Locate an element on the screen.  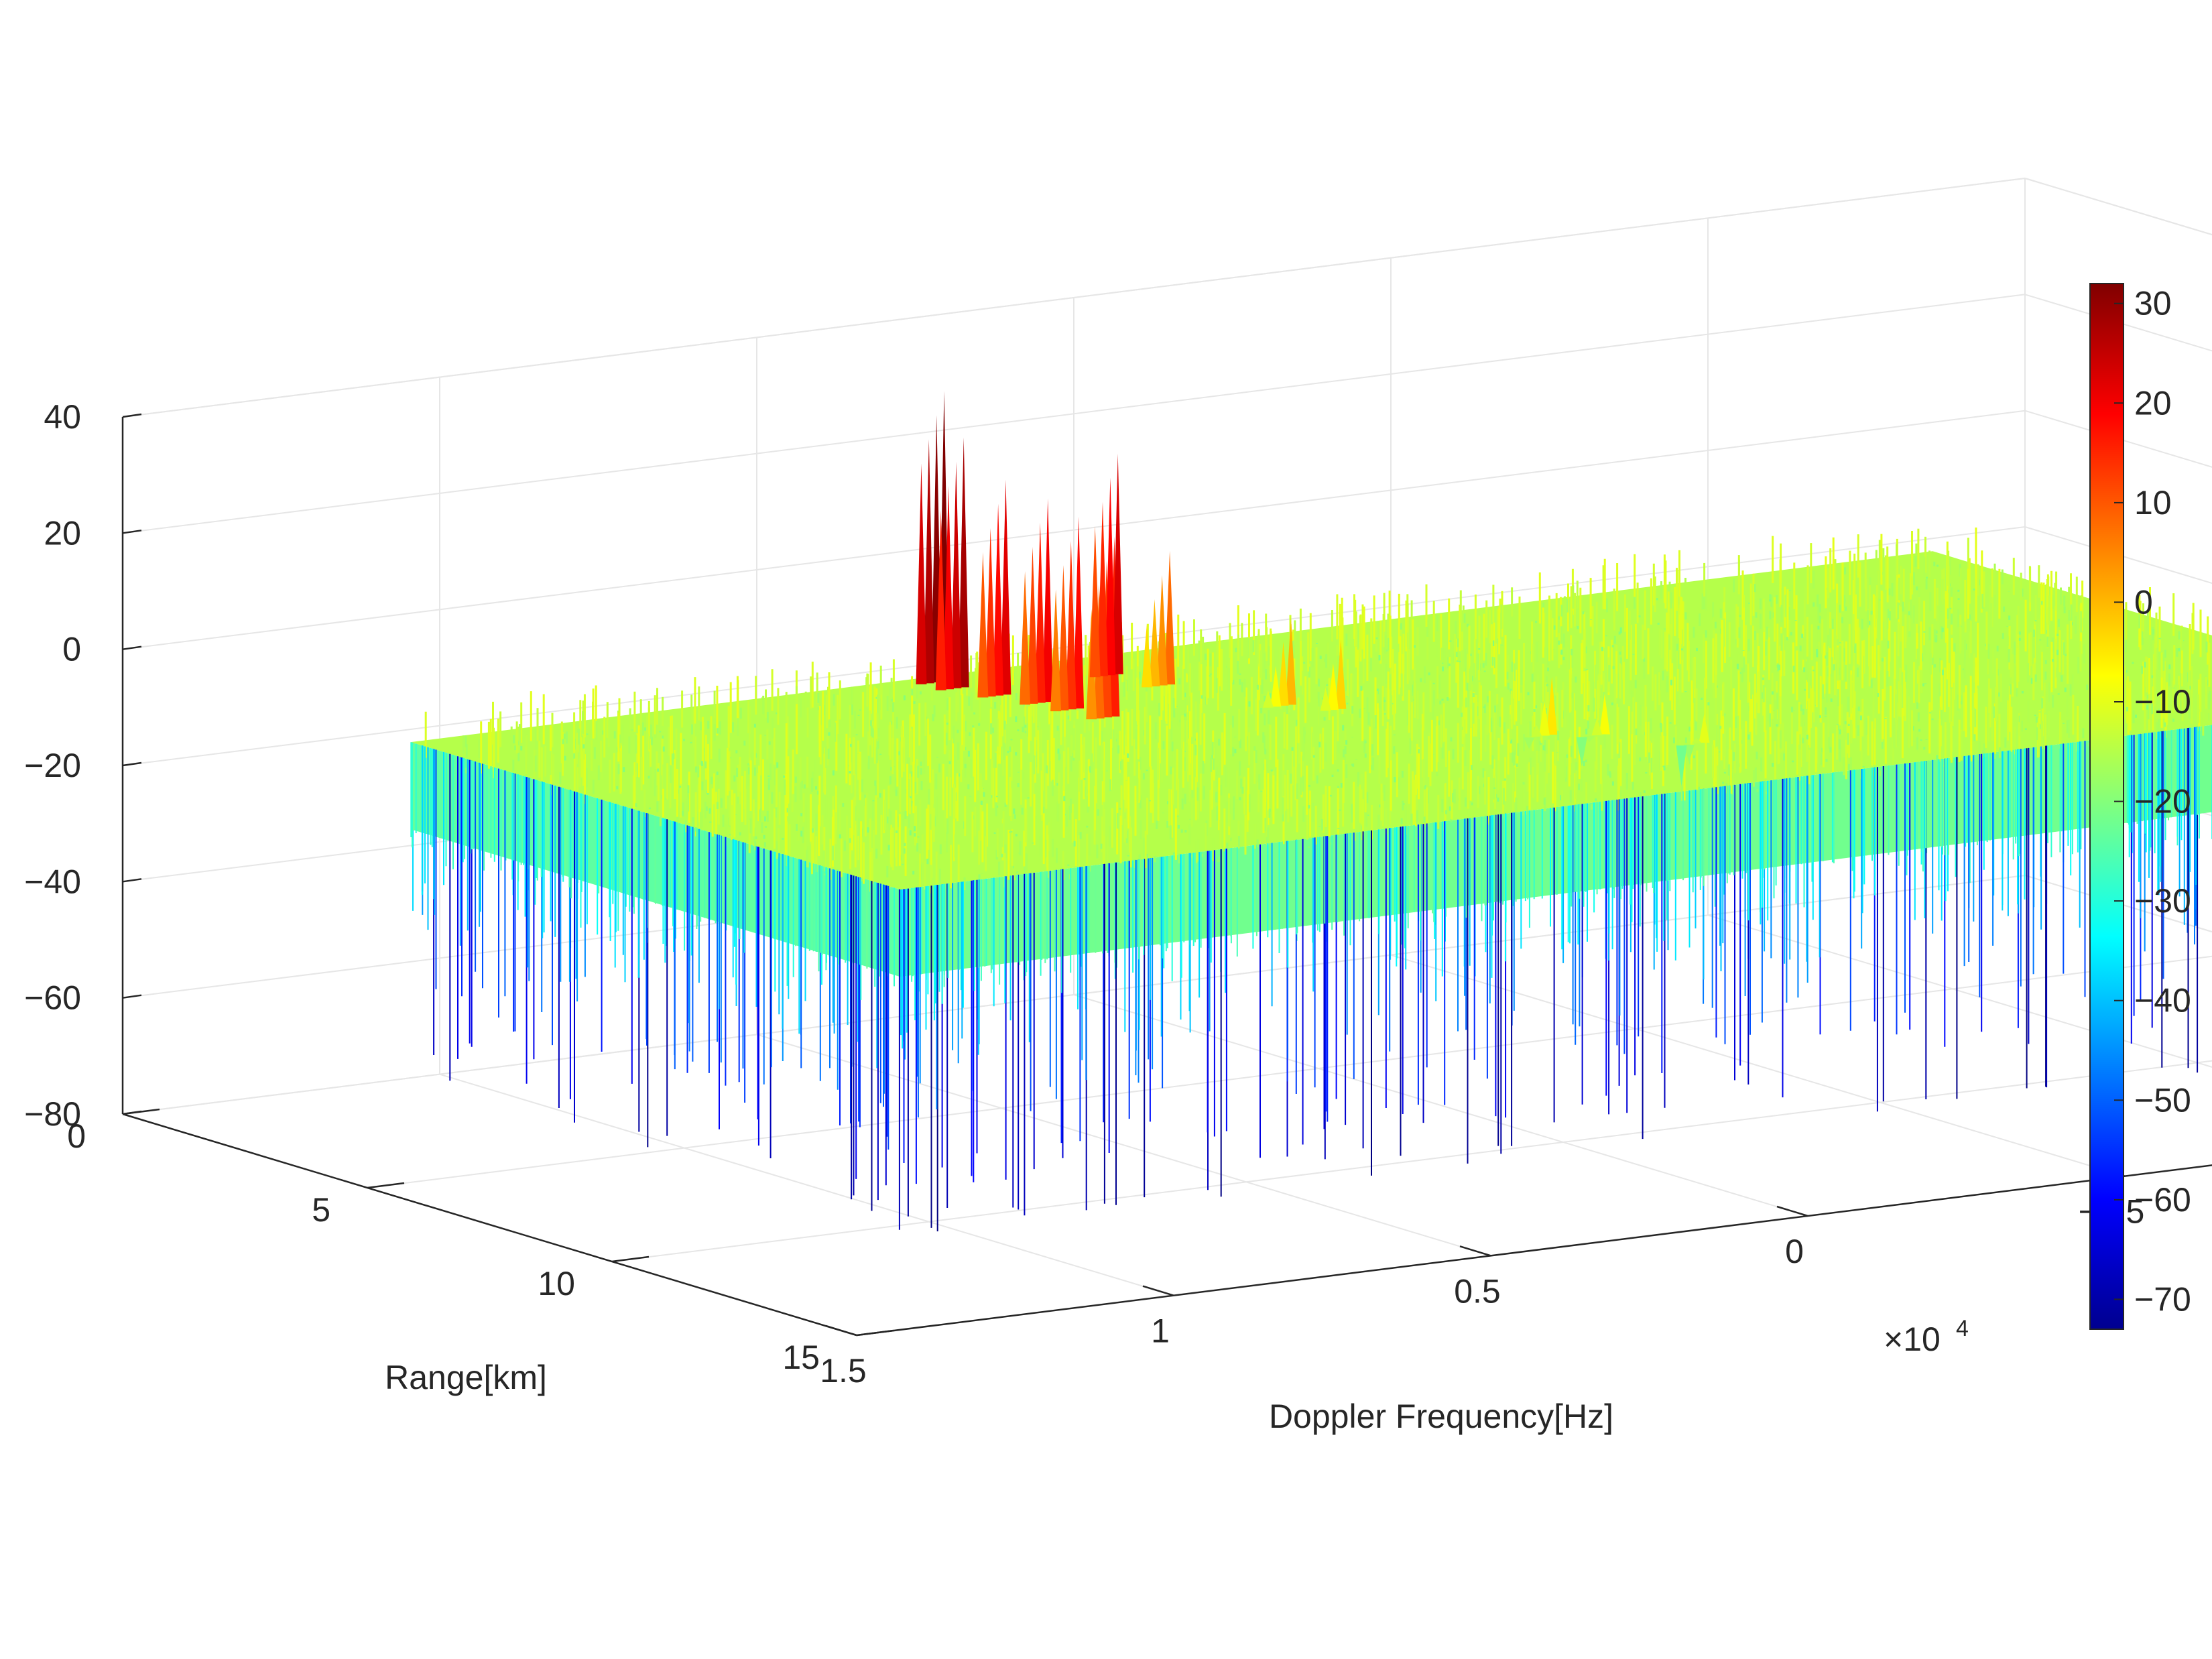
colorbar: 30 20 10 0 −10 −20 −30 −40 −50 −60 −70 is located at coordinates (2140, 806).